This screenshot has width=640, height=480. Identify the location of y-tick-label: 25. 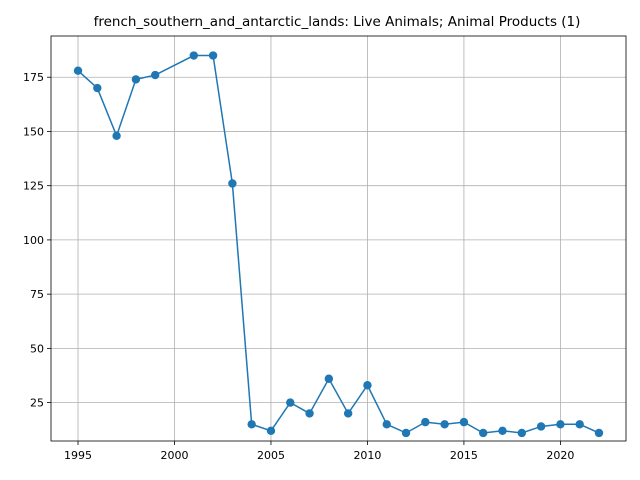
(37, 403).